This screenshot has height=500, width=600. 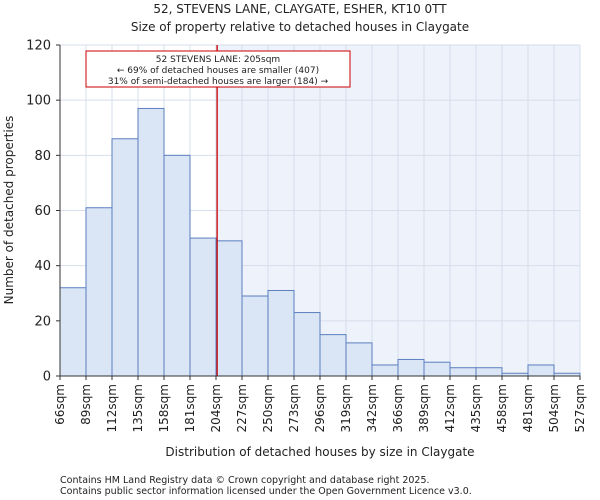 I want to click on x-tick-label-250sqm: 250sqm, so click(x=268, y=408).